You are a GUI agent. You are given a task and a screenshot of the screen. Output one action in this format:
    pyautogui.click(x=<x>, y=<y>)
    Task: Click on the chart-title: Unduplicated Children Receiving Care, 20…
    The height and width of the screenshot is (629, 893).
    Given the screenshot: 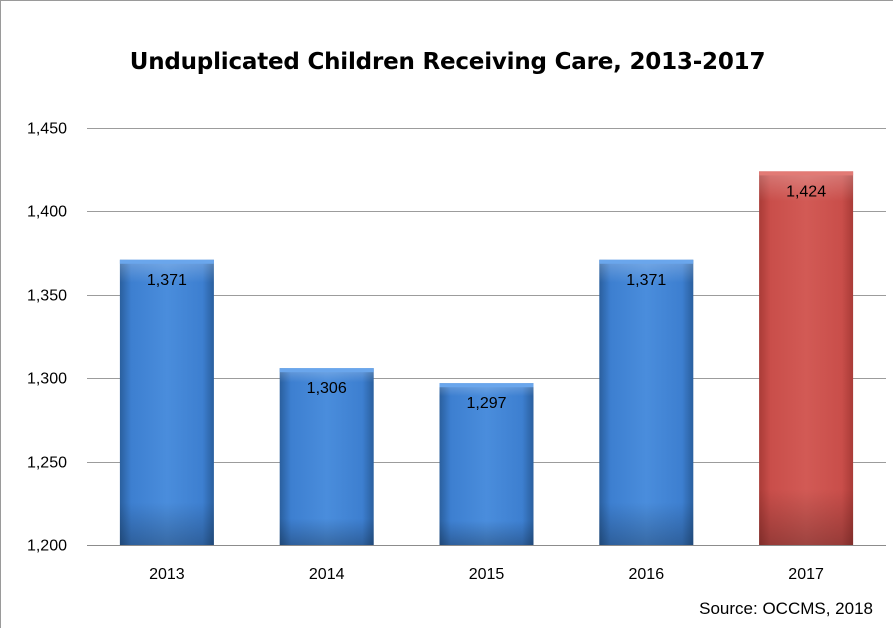 What is the action you would take?
    pyautogui.click(x=447, y=62)
    